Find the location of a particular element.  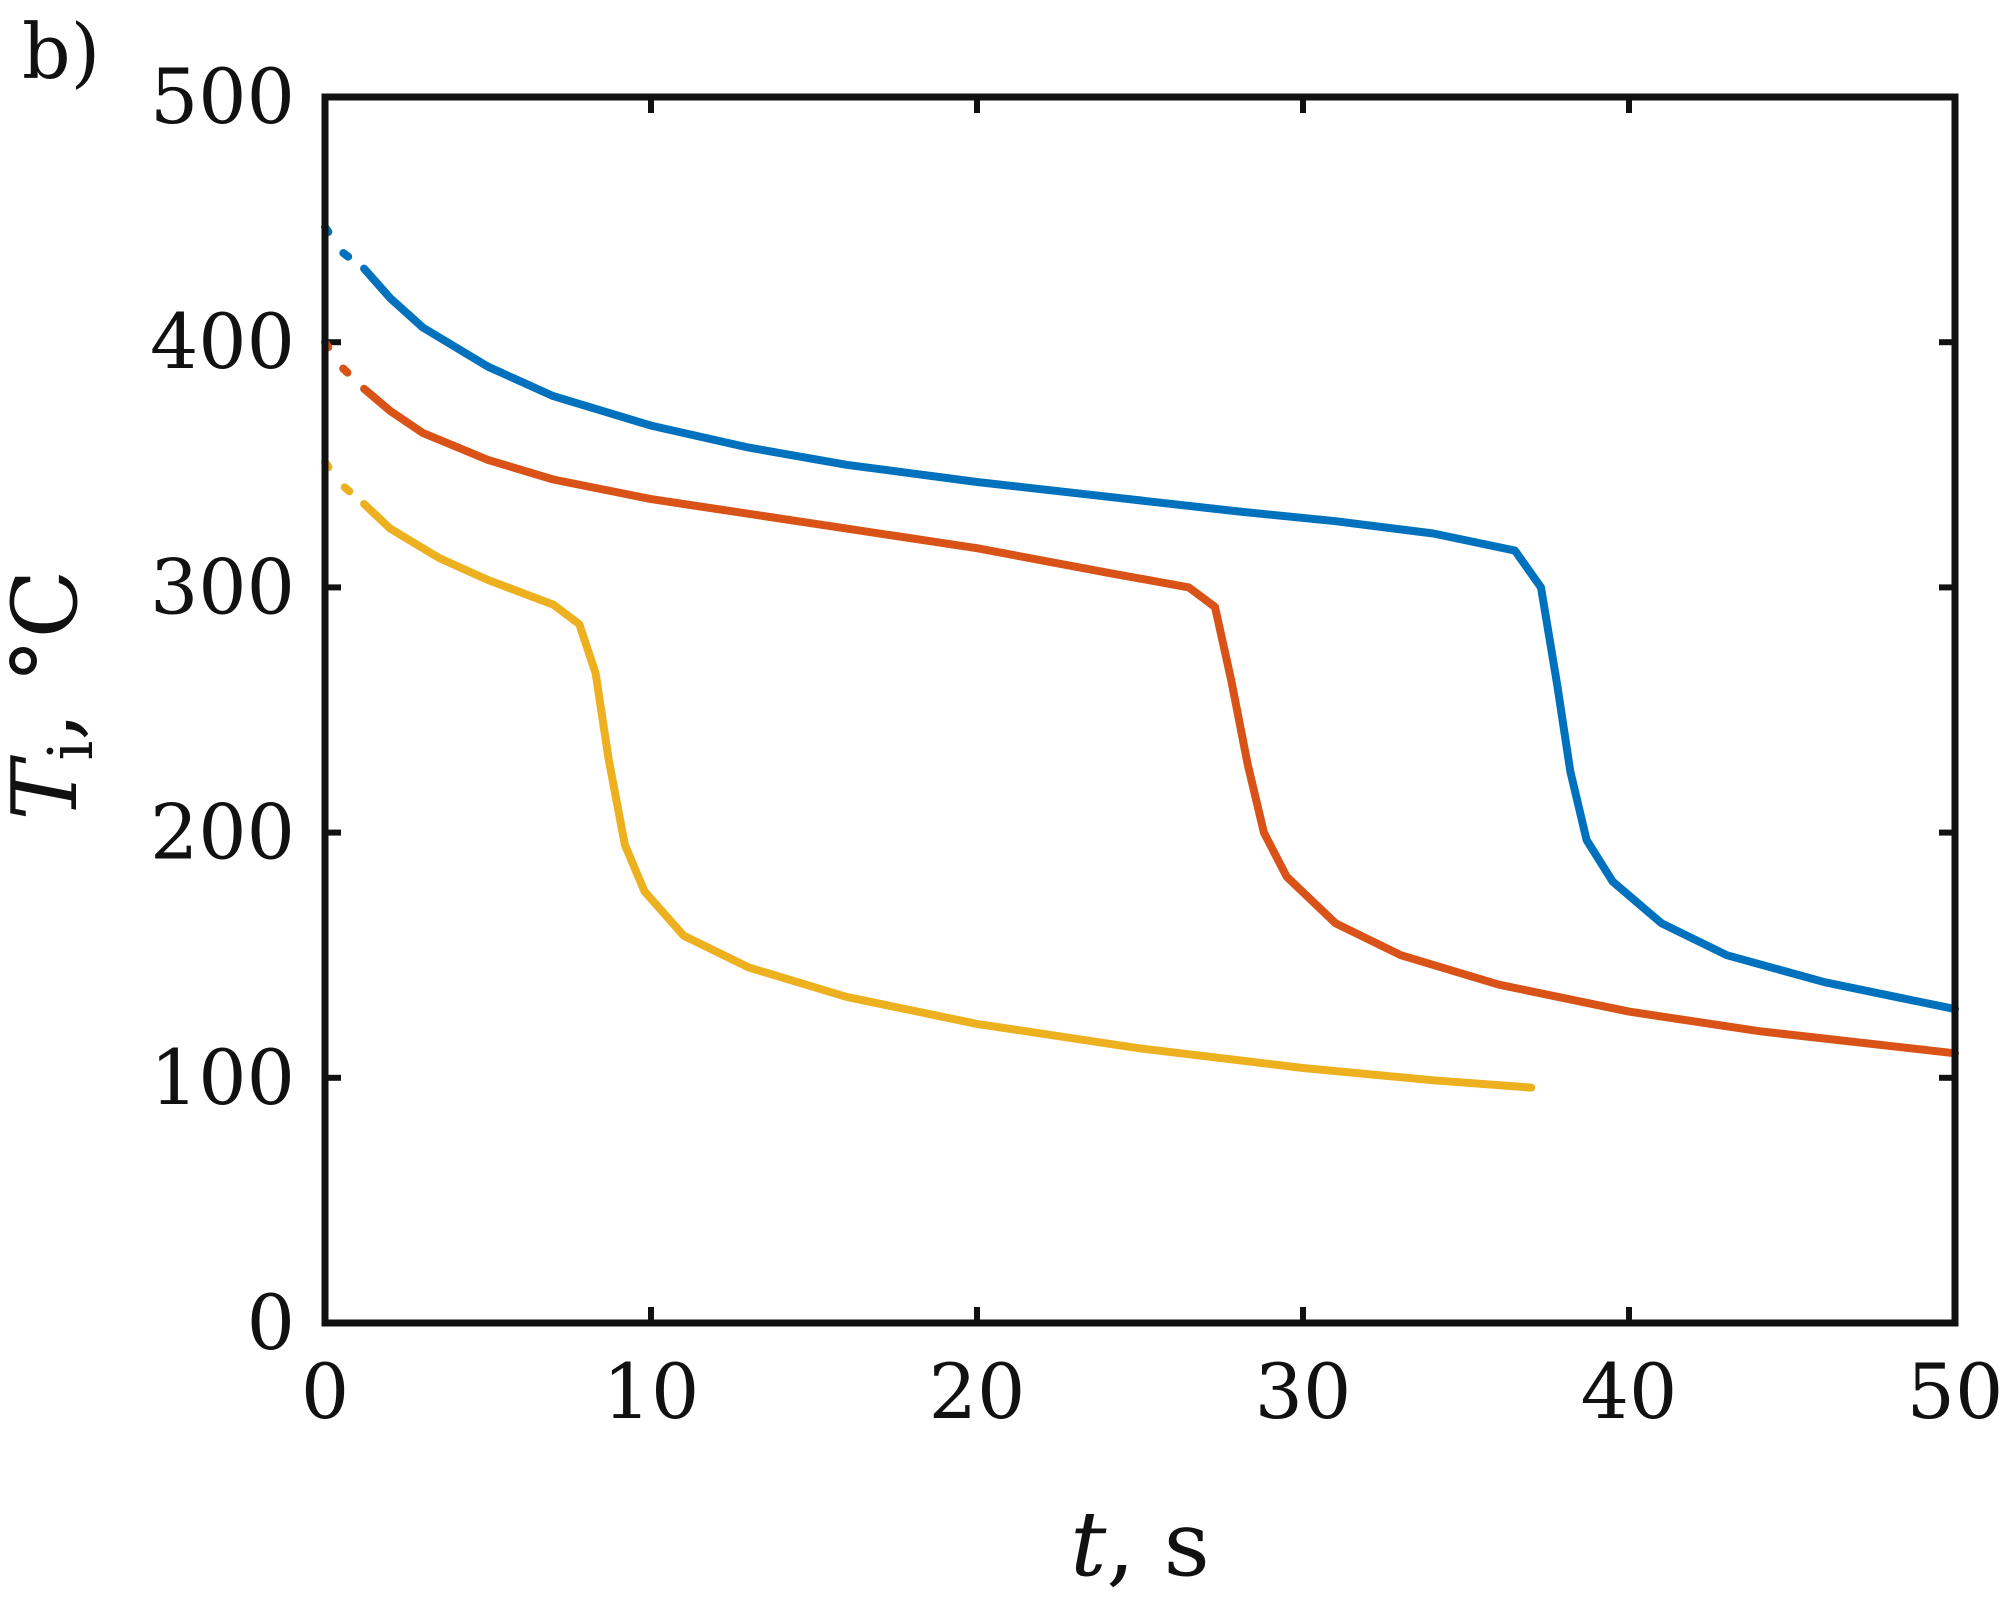

y-tick-label: 0 is located at coordinates (271, 1322).